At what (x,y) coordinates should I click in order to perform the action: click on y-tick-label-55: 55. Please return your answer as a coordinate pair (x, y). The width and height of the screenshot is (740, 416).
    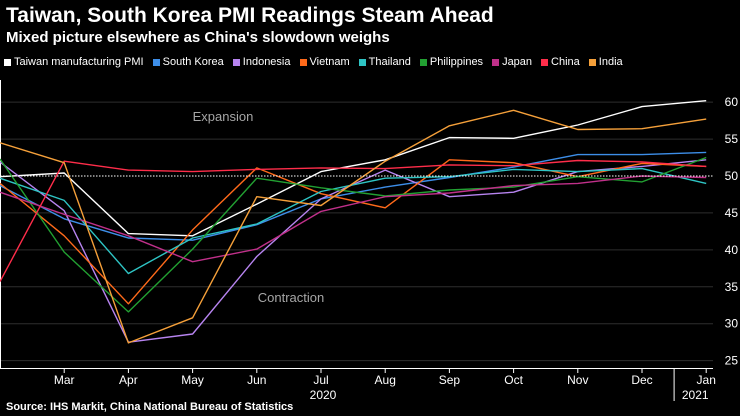
    Looking at the image, I should click on (732, 139).